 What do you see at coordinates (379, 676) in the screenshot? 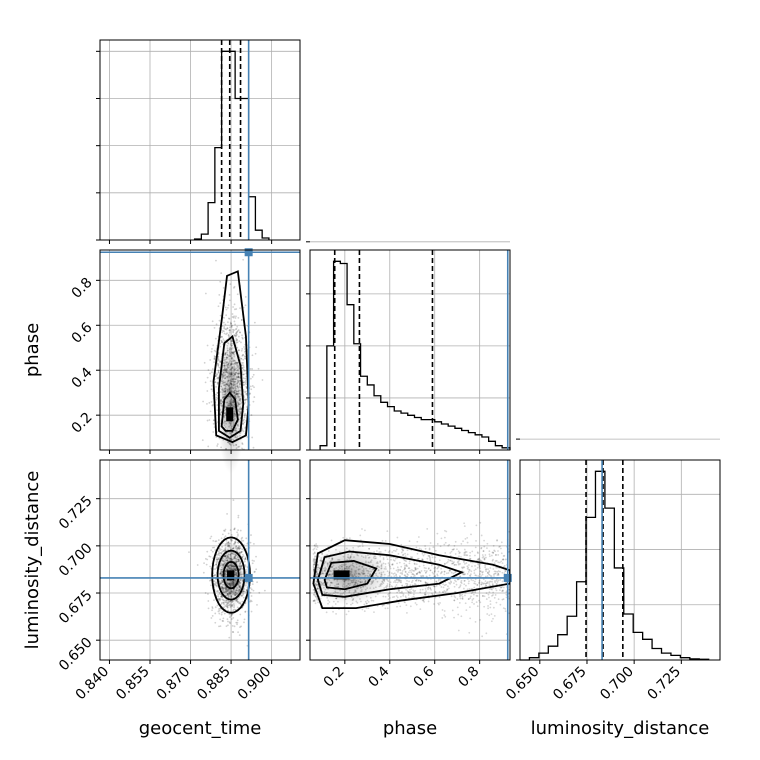
I see `x-tick-label-phase: 0.4` at bounding box center [379, 676].